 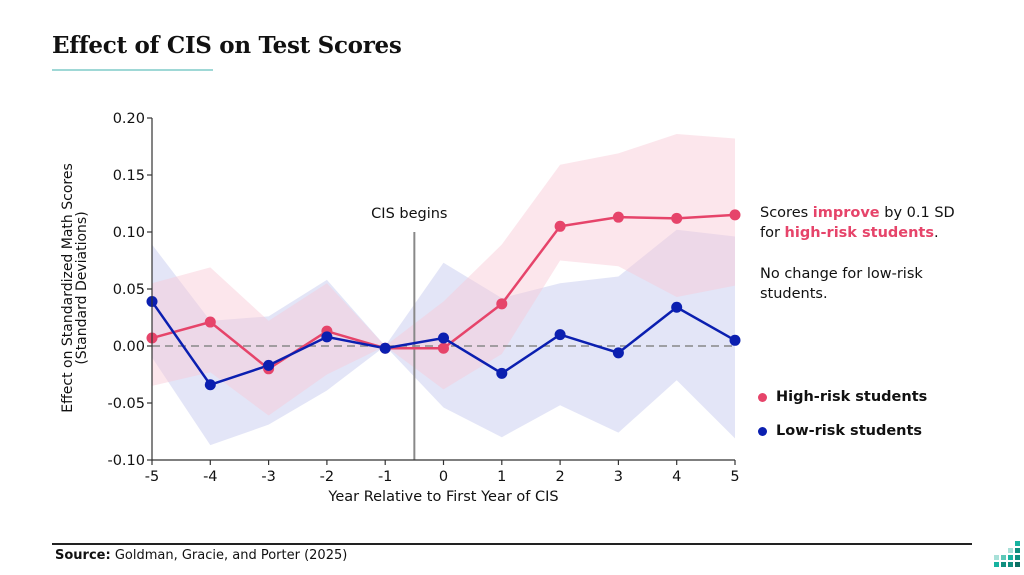 What do you see at coordinates (512, 544) in the screenshot?
I see `footer-divider` at bounding box center [512, 544].